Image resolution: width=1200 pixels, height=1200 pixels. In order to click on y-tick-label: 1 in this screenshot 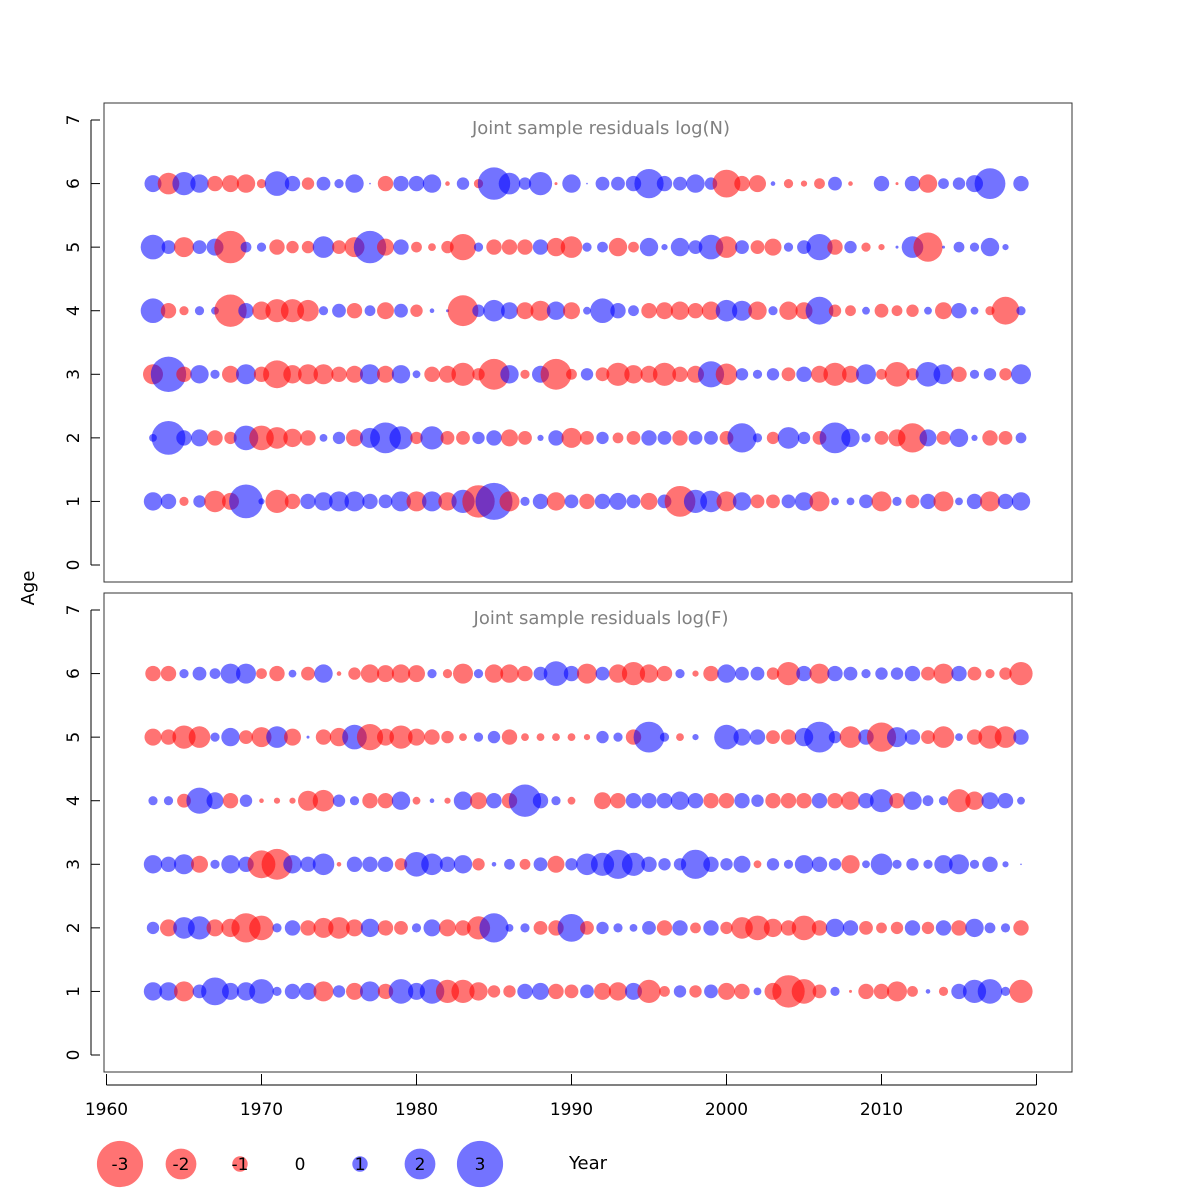, I will do `click(74, 501)`.